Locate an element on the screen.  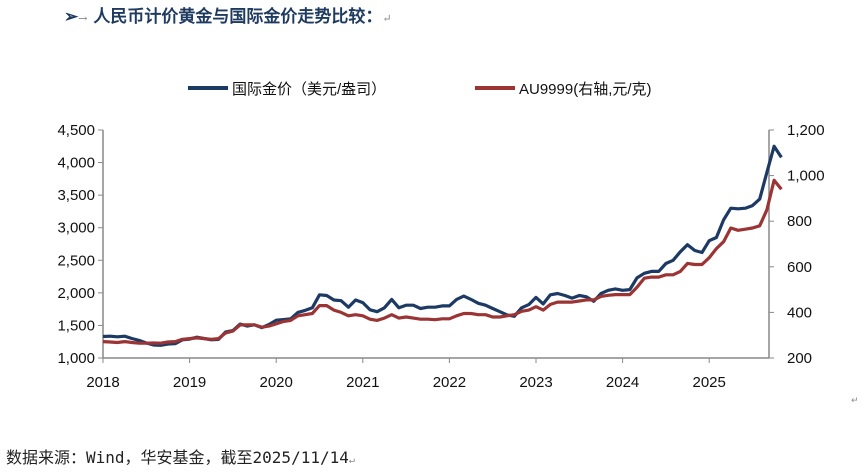
right-tick-label: 800 is located at coordinates (799, 221).